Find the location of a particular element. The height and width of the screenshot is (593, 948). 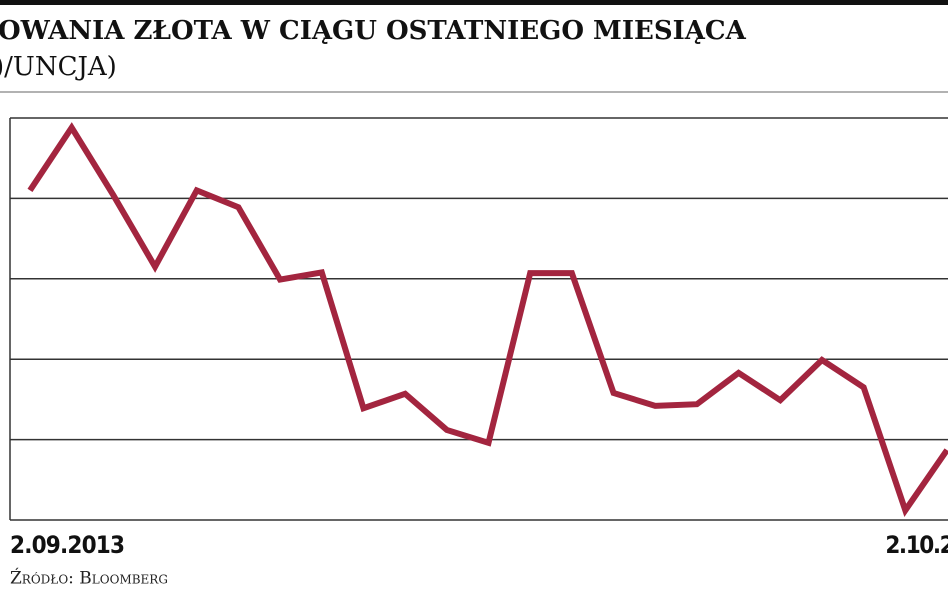

x-tick-label: 2.09.2013 is located at coordinates (67, 545).